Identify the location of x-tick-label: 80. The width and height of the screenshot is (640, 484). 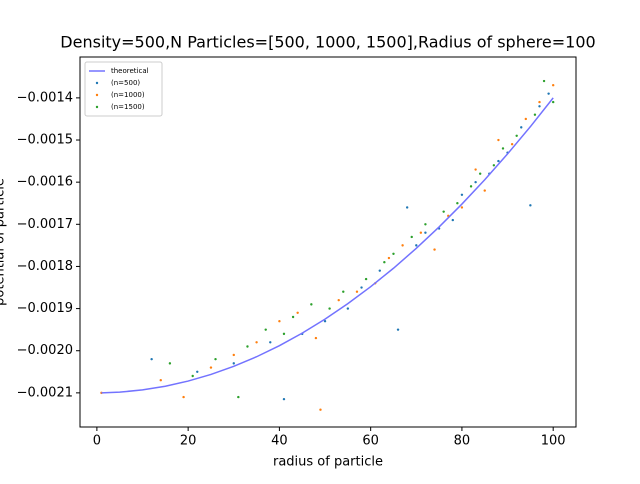
(462, 441).